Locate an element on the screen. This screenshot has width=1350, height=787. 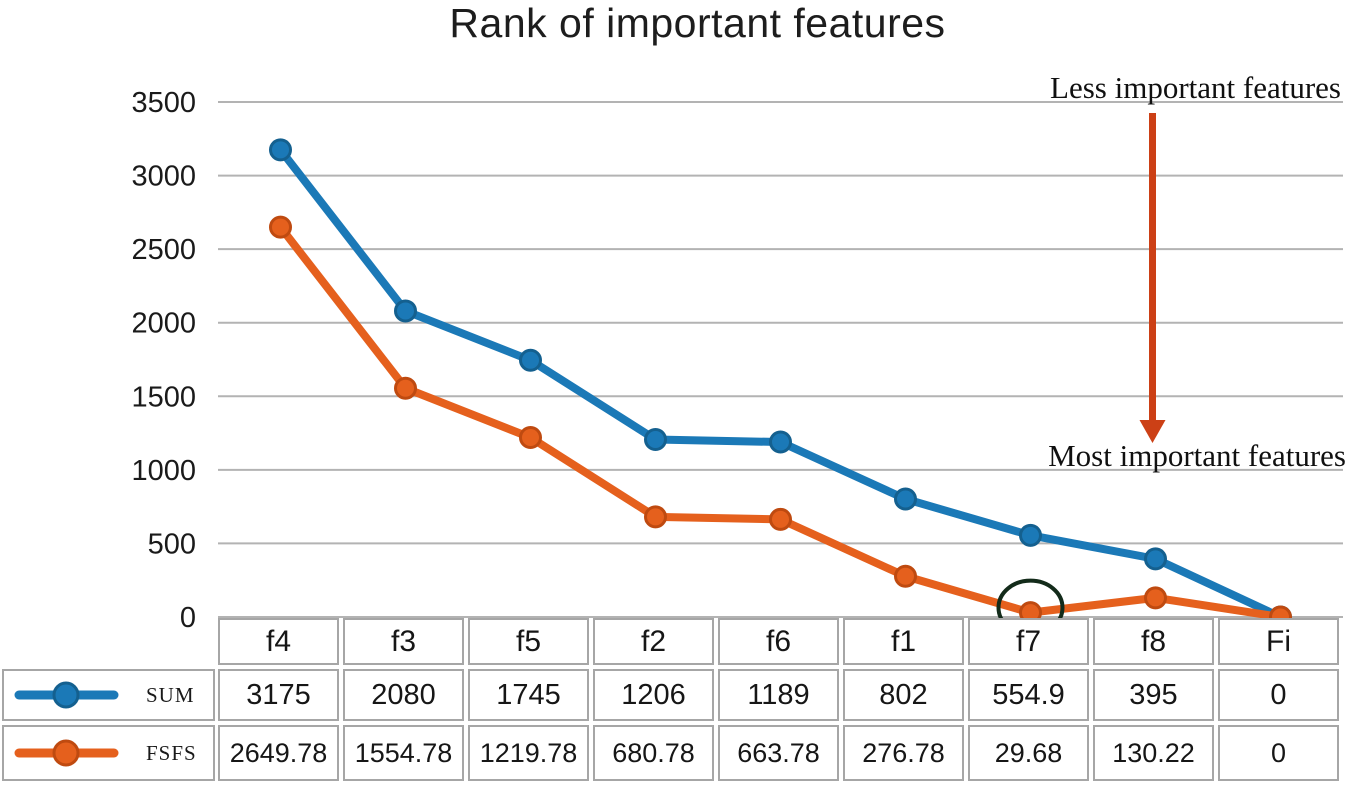
y-axis-tick-label: 1500 is located at coordinates (163, 397).